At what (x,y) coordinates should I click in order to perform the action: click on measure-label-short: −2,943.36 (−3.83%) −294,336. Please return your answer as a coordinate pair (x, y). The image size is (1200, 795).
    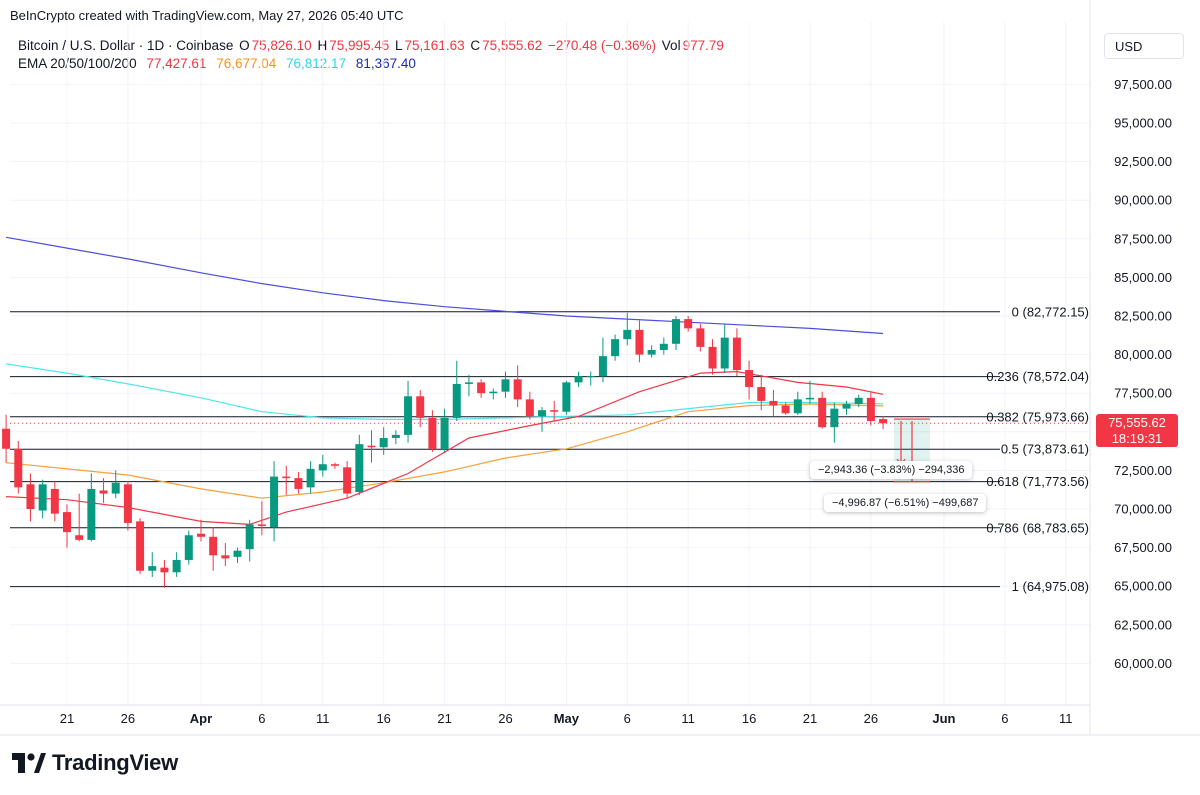
    Looking at the image, I should click on (891, 470).